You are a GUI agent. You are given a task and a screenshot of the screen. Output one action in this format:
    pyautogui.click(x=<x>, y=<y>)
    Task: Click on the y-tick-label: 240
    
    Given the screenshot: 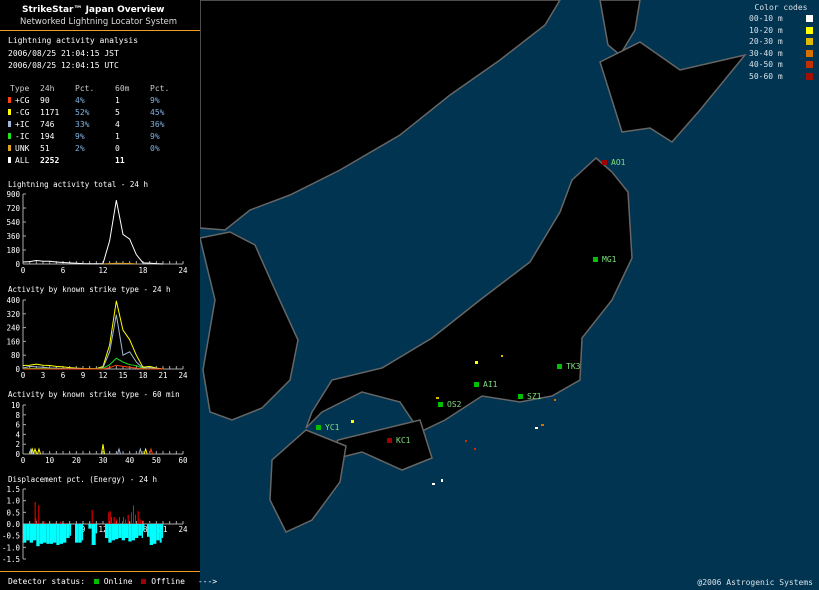 What is the action you would take?
    pyautogui.click(x=13, y=328)
    